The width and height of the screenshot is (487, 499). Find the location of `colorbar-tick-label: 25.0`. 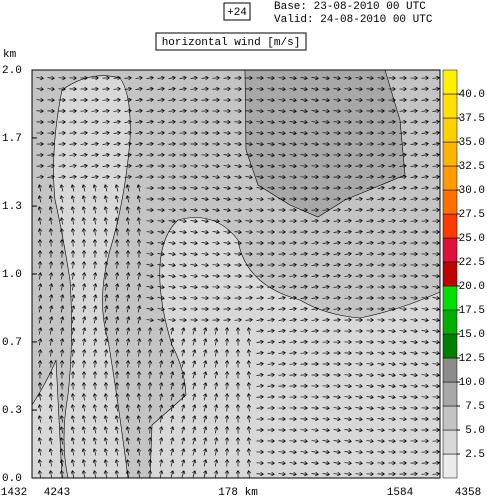

colorbar-tick-label: 25.0 is located at coordinates (472, 239).